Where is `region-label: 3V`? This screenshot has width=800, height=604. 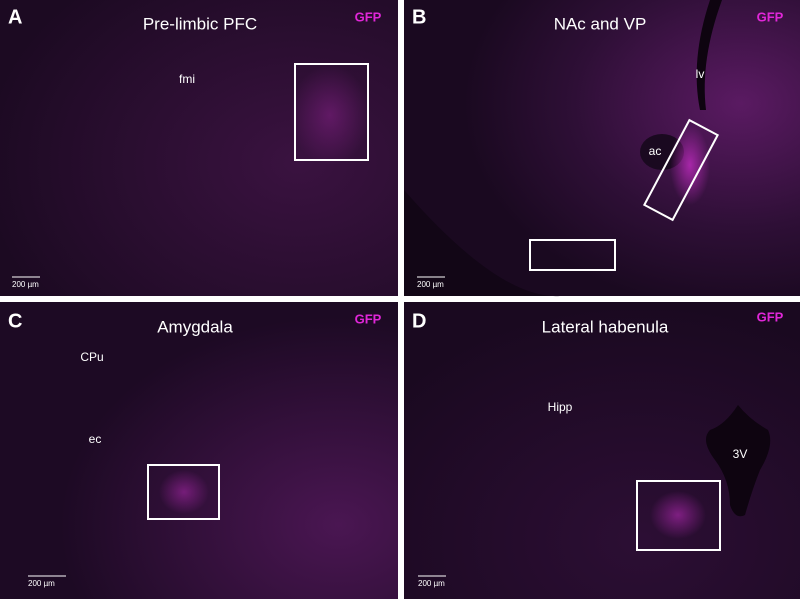
region-label: 3V is located at coordinates (740, 454).